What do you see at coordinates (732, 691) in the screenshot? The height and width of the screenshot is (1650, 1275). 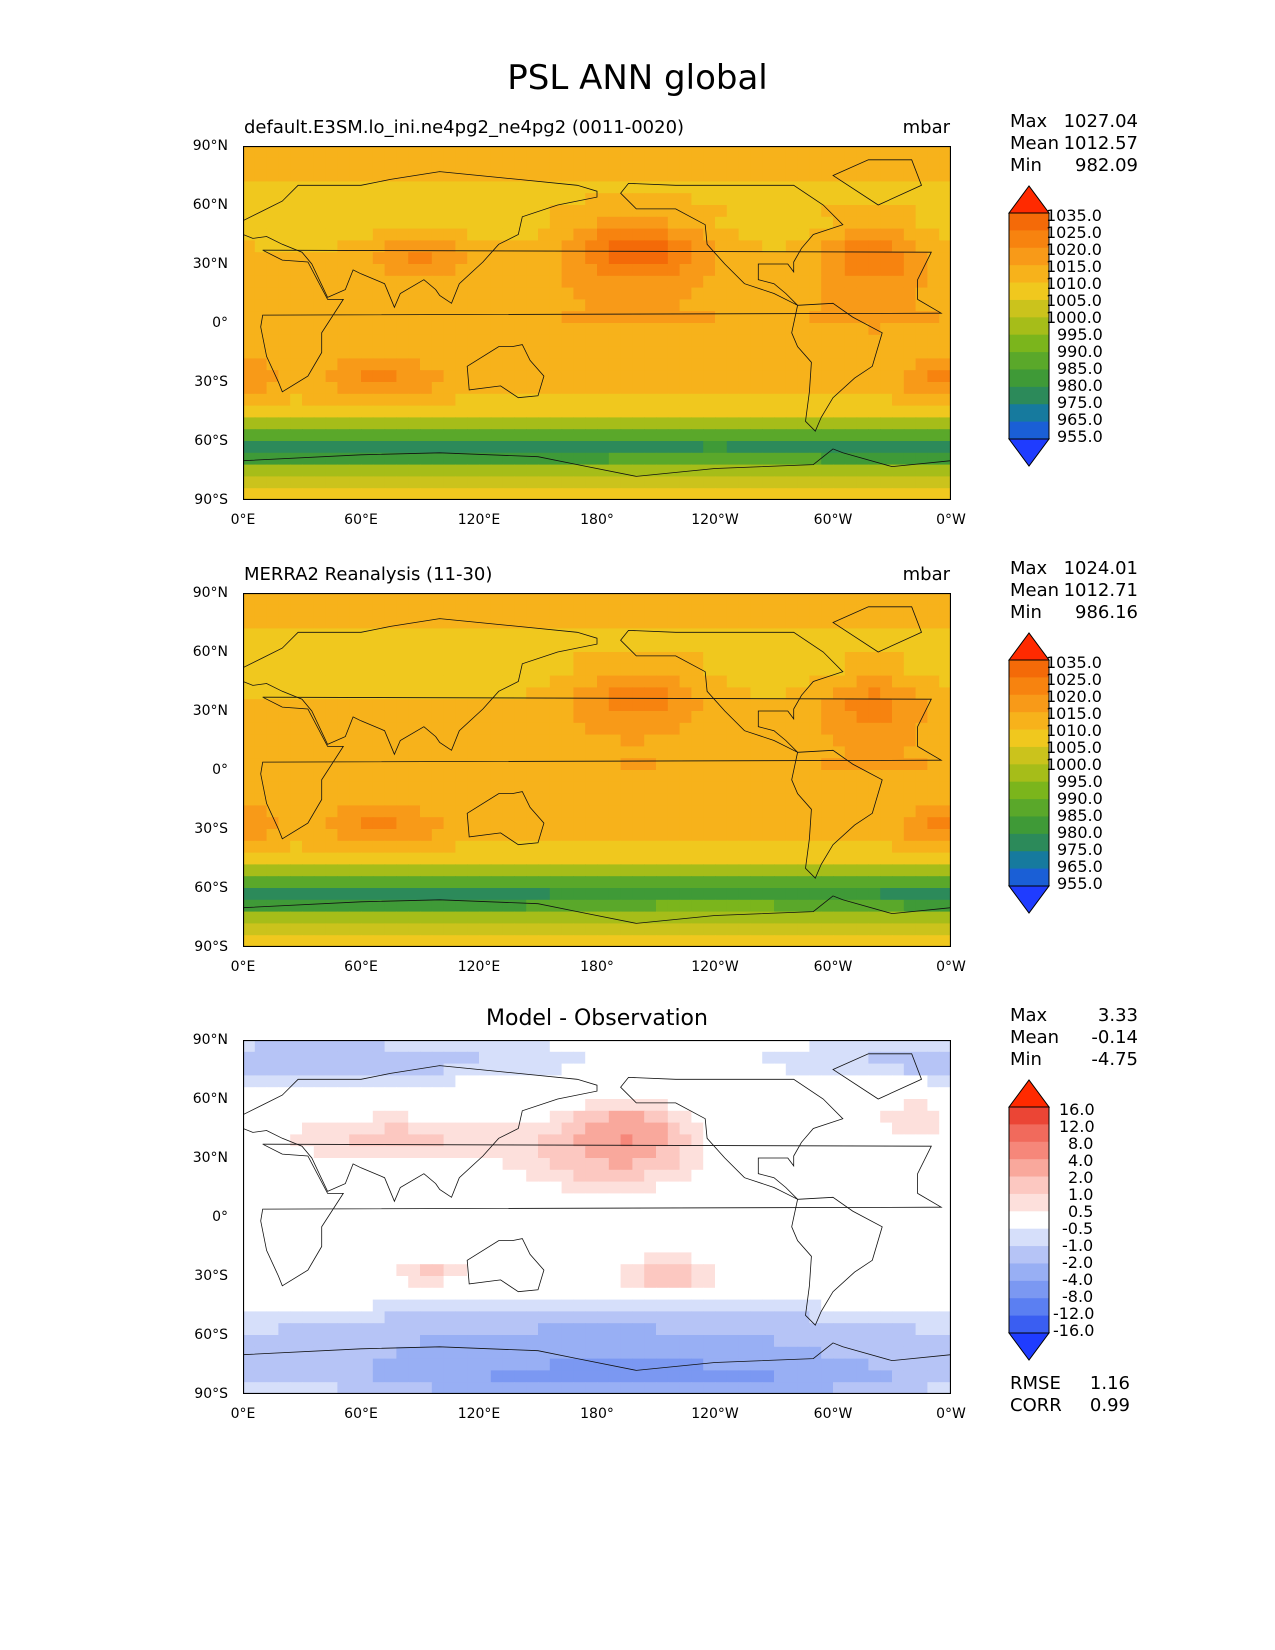 I see `coastline-north-america` at bounding box center [732, 691].